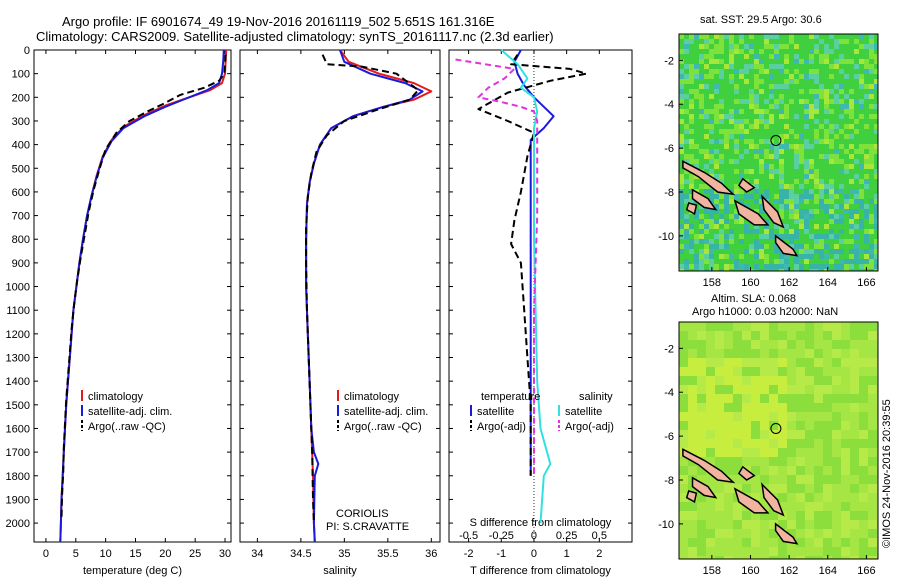  What do you see at coordinates (21, 75) in the screenshot?
I see `y-tick-label: 100` at bounding box center [21, 75].